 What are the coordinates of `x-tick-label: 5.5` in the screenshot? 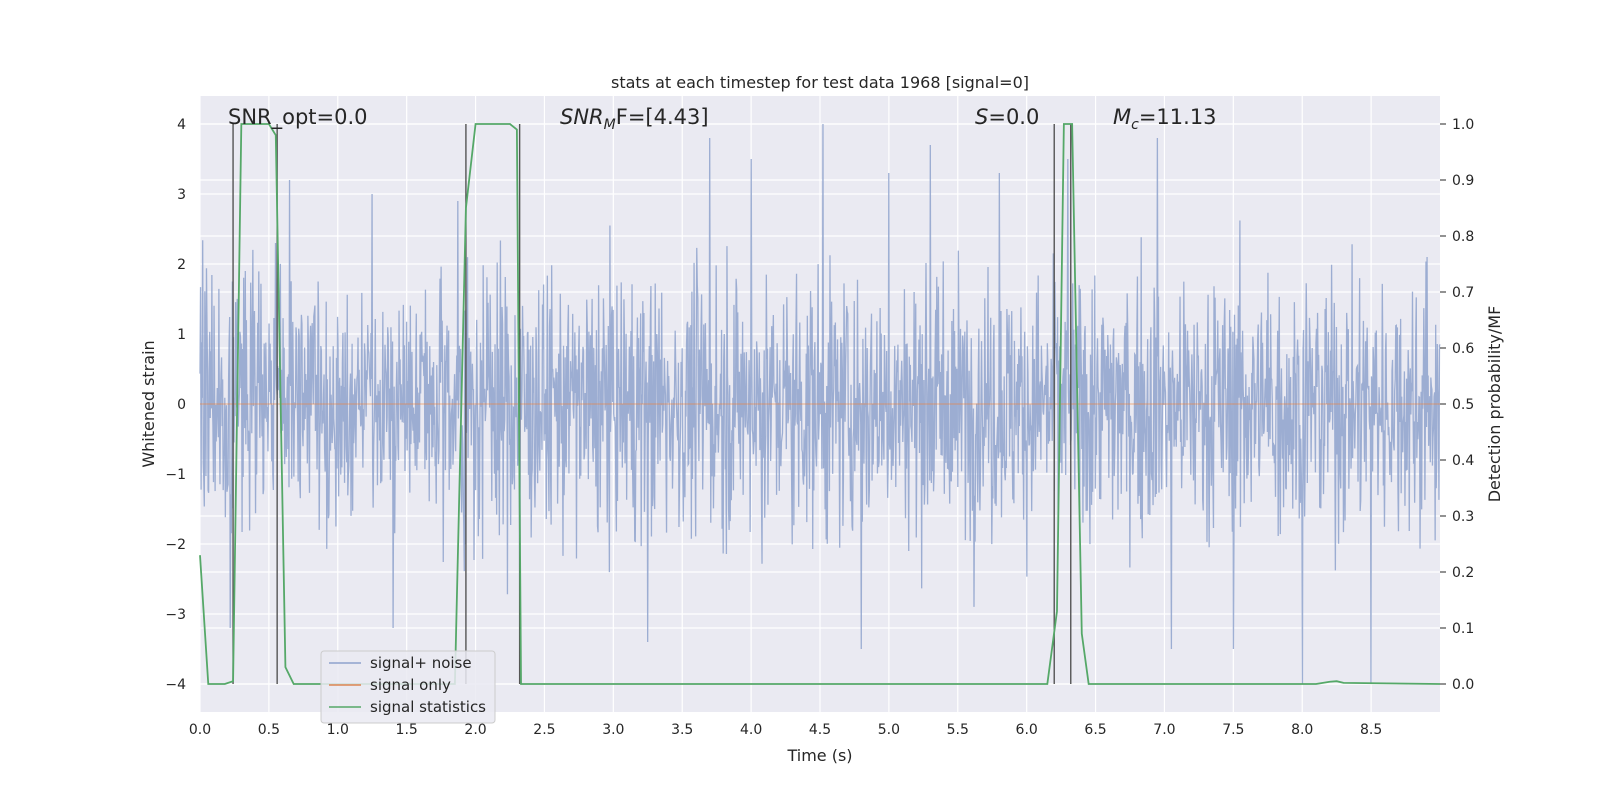 It's located at (958, 730).